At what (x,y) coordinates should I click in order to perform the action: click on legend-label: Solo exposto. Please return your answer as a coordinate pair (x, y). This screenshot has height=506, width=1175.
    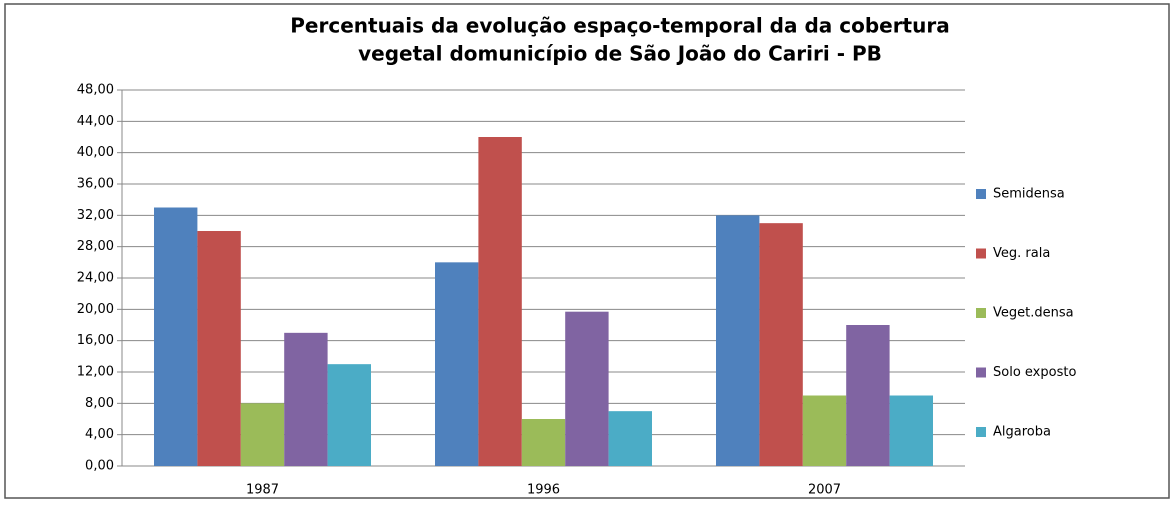
    Looking at the image, I should click on (1034, 372).